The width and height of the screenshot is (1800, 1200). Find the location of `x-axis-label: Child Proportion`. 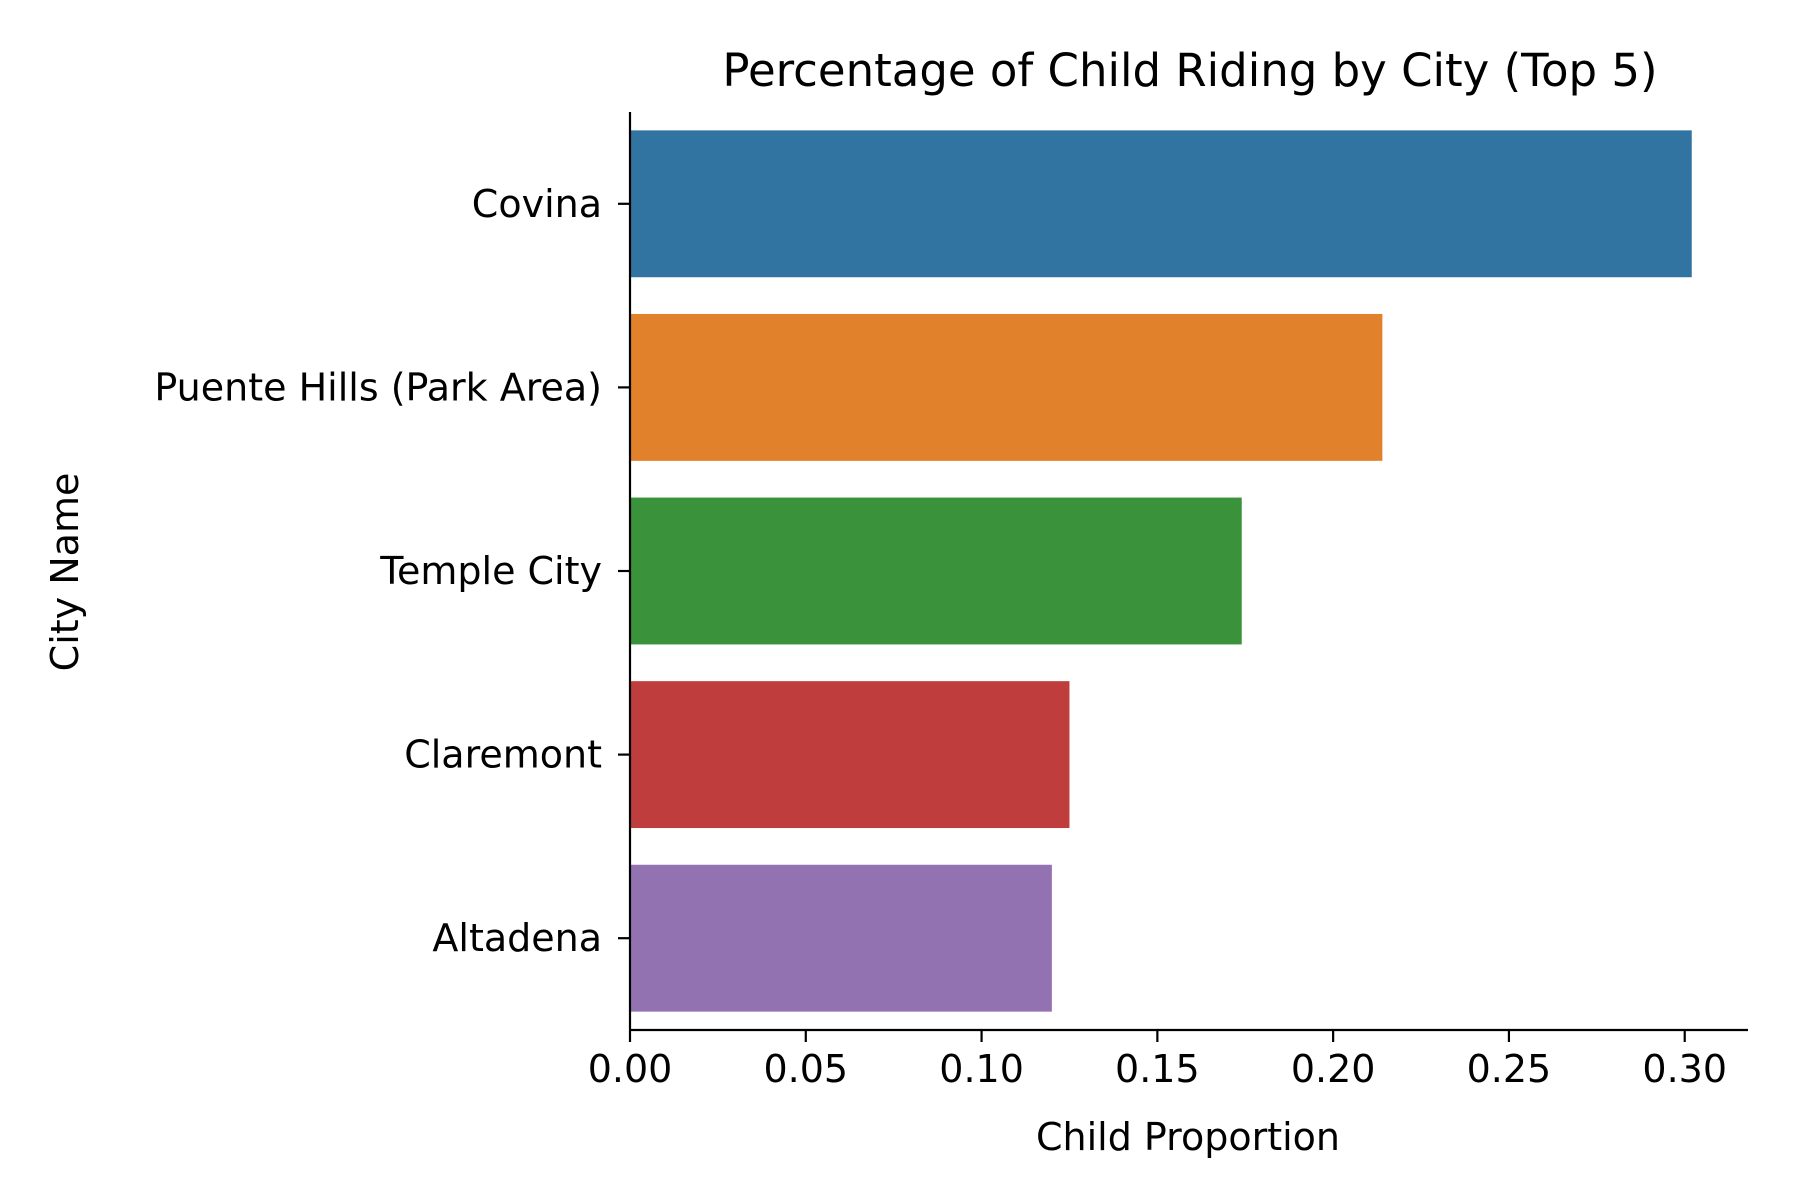

x-axis-label: Child Proportion is located at coordinates (1188, 1137).